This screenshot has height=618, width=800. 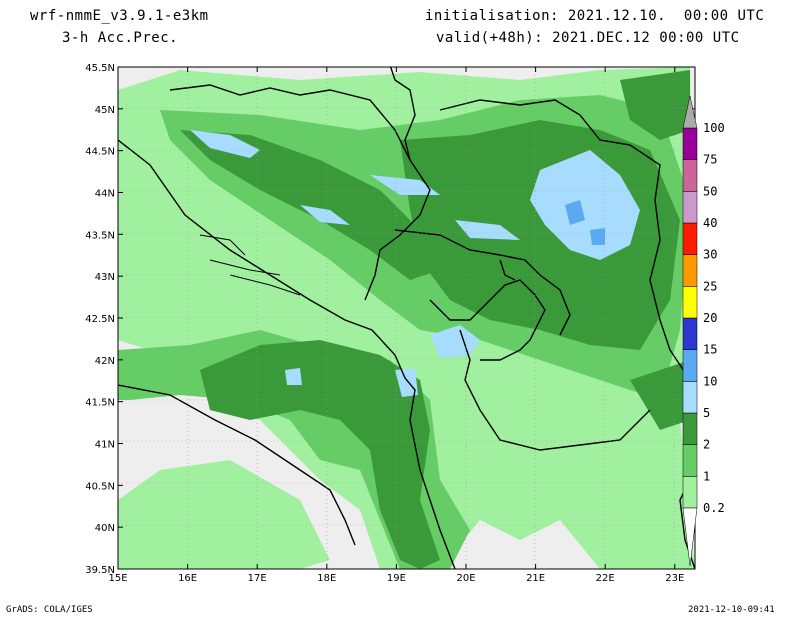 What do you see at coordinates (396, 578) in the screenshot?
I see `lon-label: 19E` at bounding box center [396, 578].